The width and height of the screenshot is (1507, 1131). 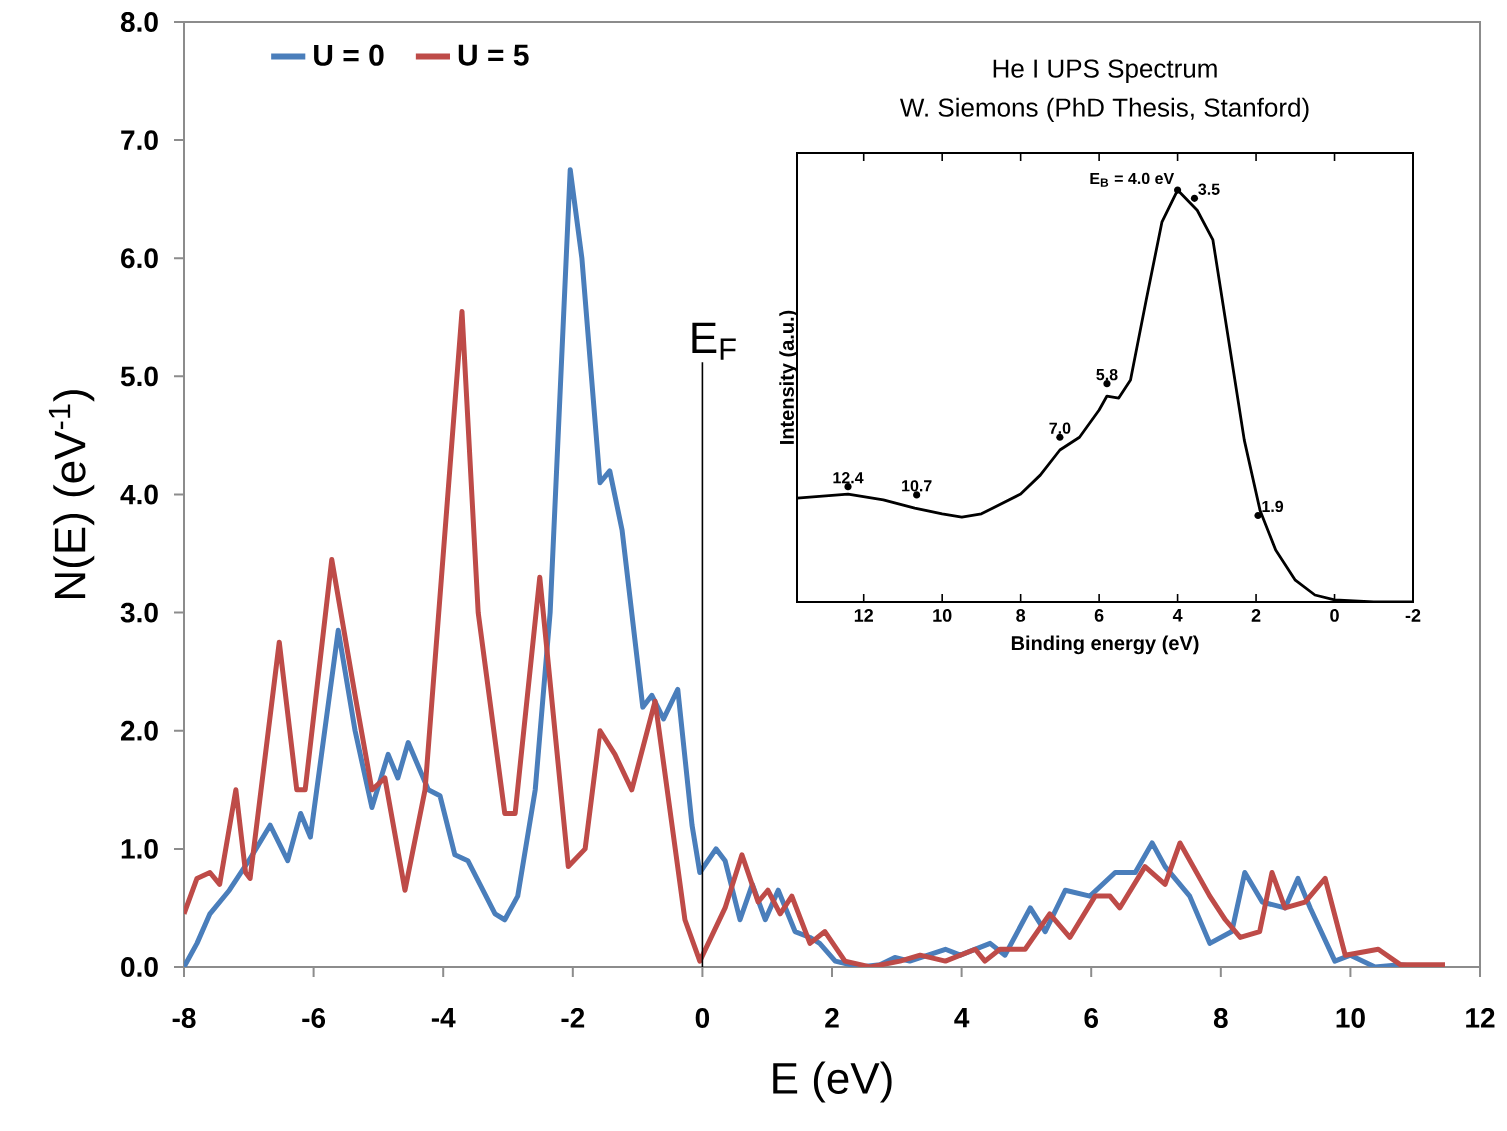 I want to click on annotation: 7.0, so click(x=1060, y=428).